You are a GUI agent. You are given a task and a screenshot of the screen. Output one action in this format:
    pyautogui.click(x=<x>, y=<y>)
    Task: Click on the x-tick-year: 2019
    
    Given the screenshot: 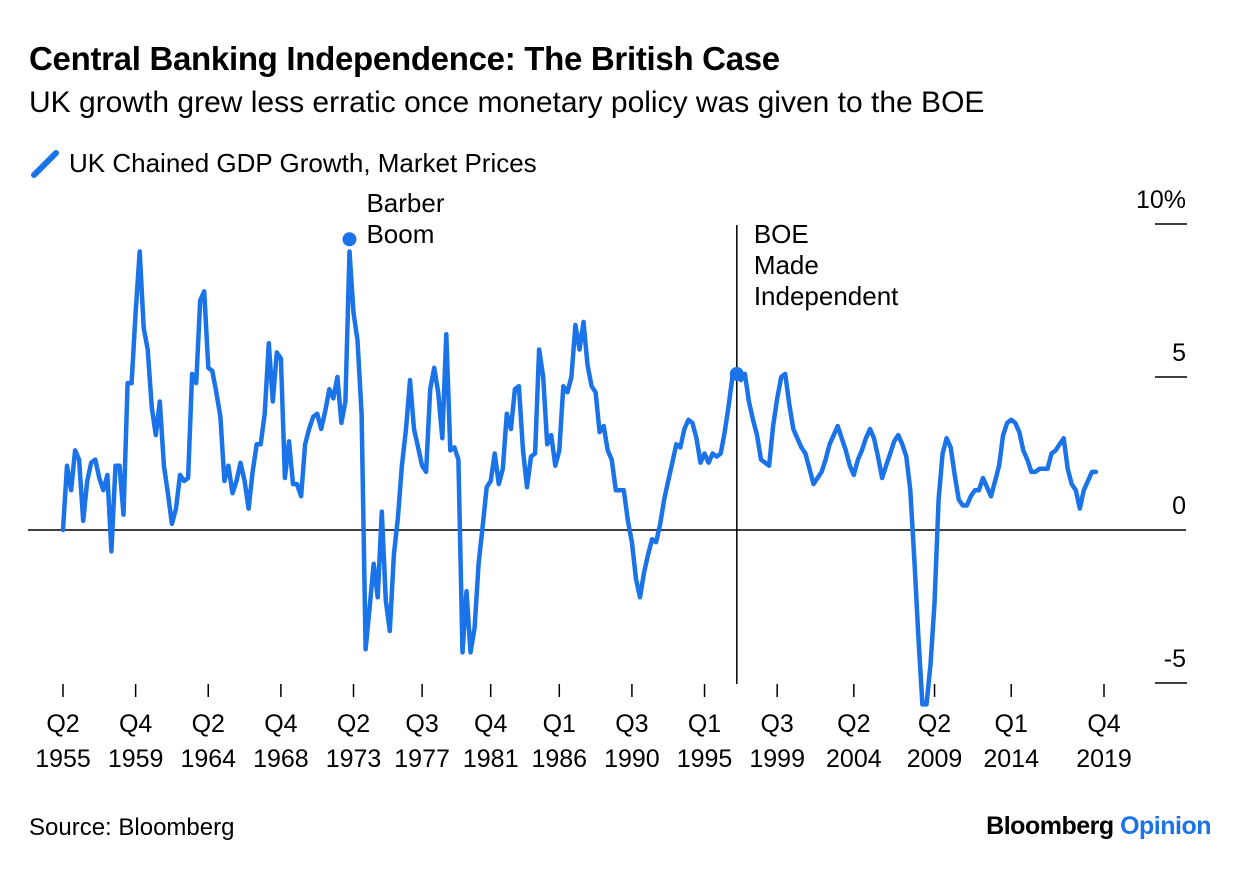 What is the action you would take?
    pyautogui.click(x=1104, y=759)
    